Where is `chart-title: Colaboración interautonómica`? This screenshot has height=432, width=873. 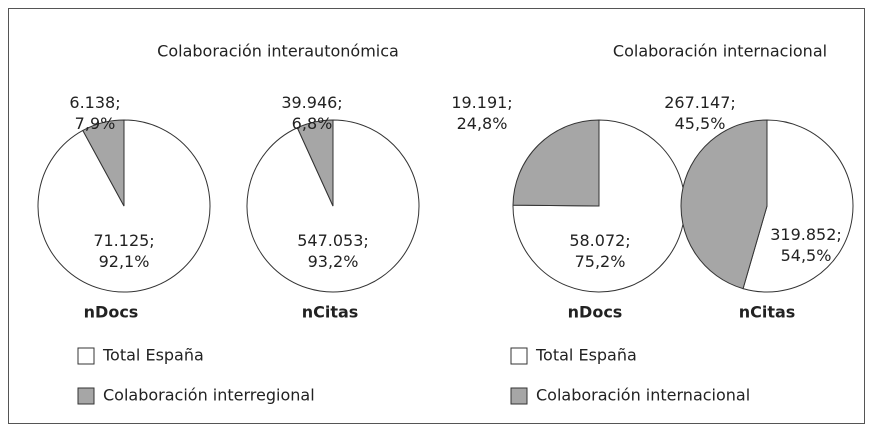 chart-title: Colaboración interautonómica is located at coordinates (278, 51).